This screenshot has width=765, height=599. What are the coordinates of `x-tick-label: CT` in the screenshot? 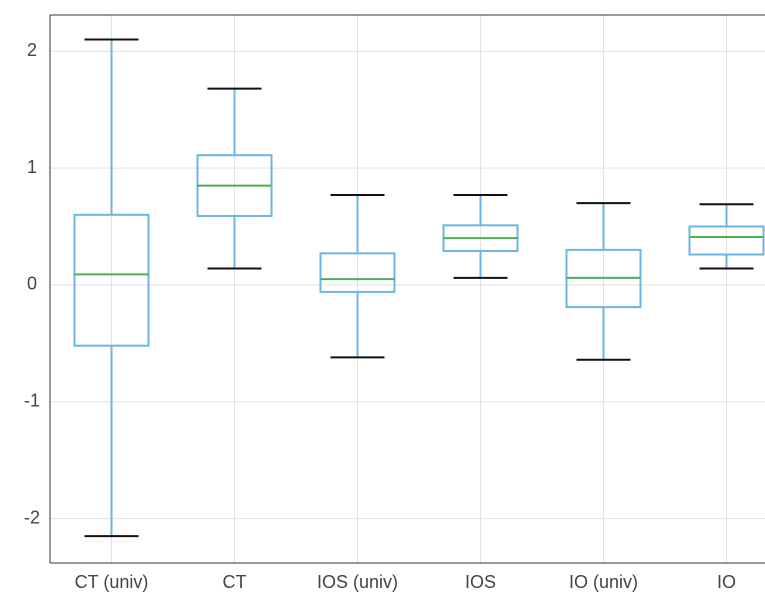 It's located at (235, 582).